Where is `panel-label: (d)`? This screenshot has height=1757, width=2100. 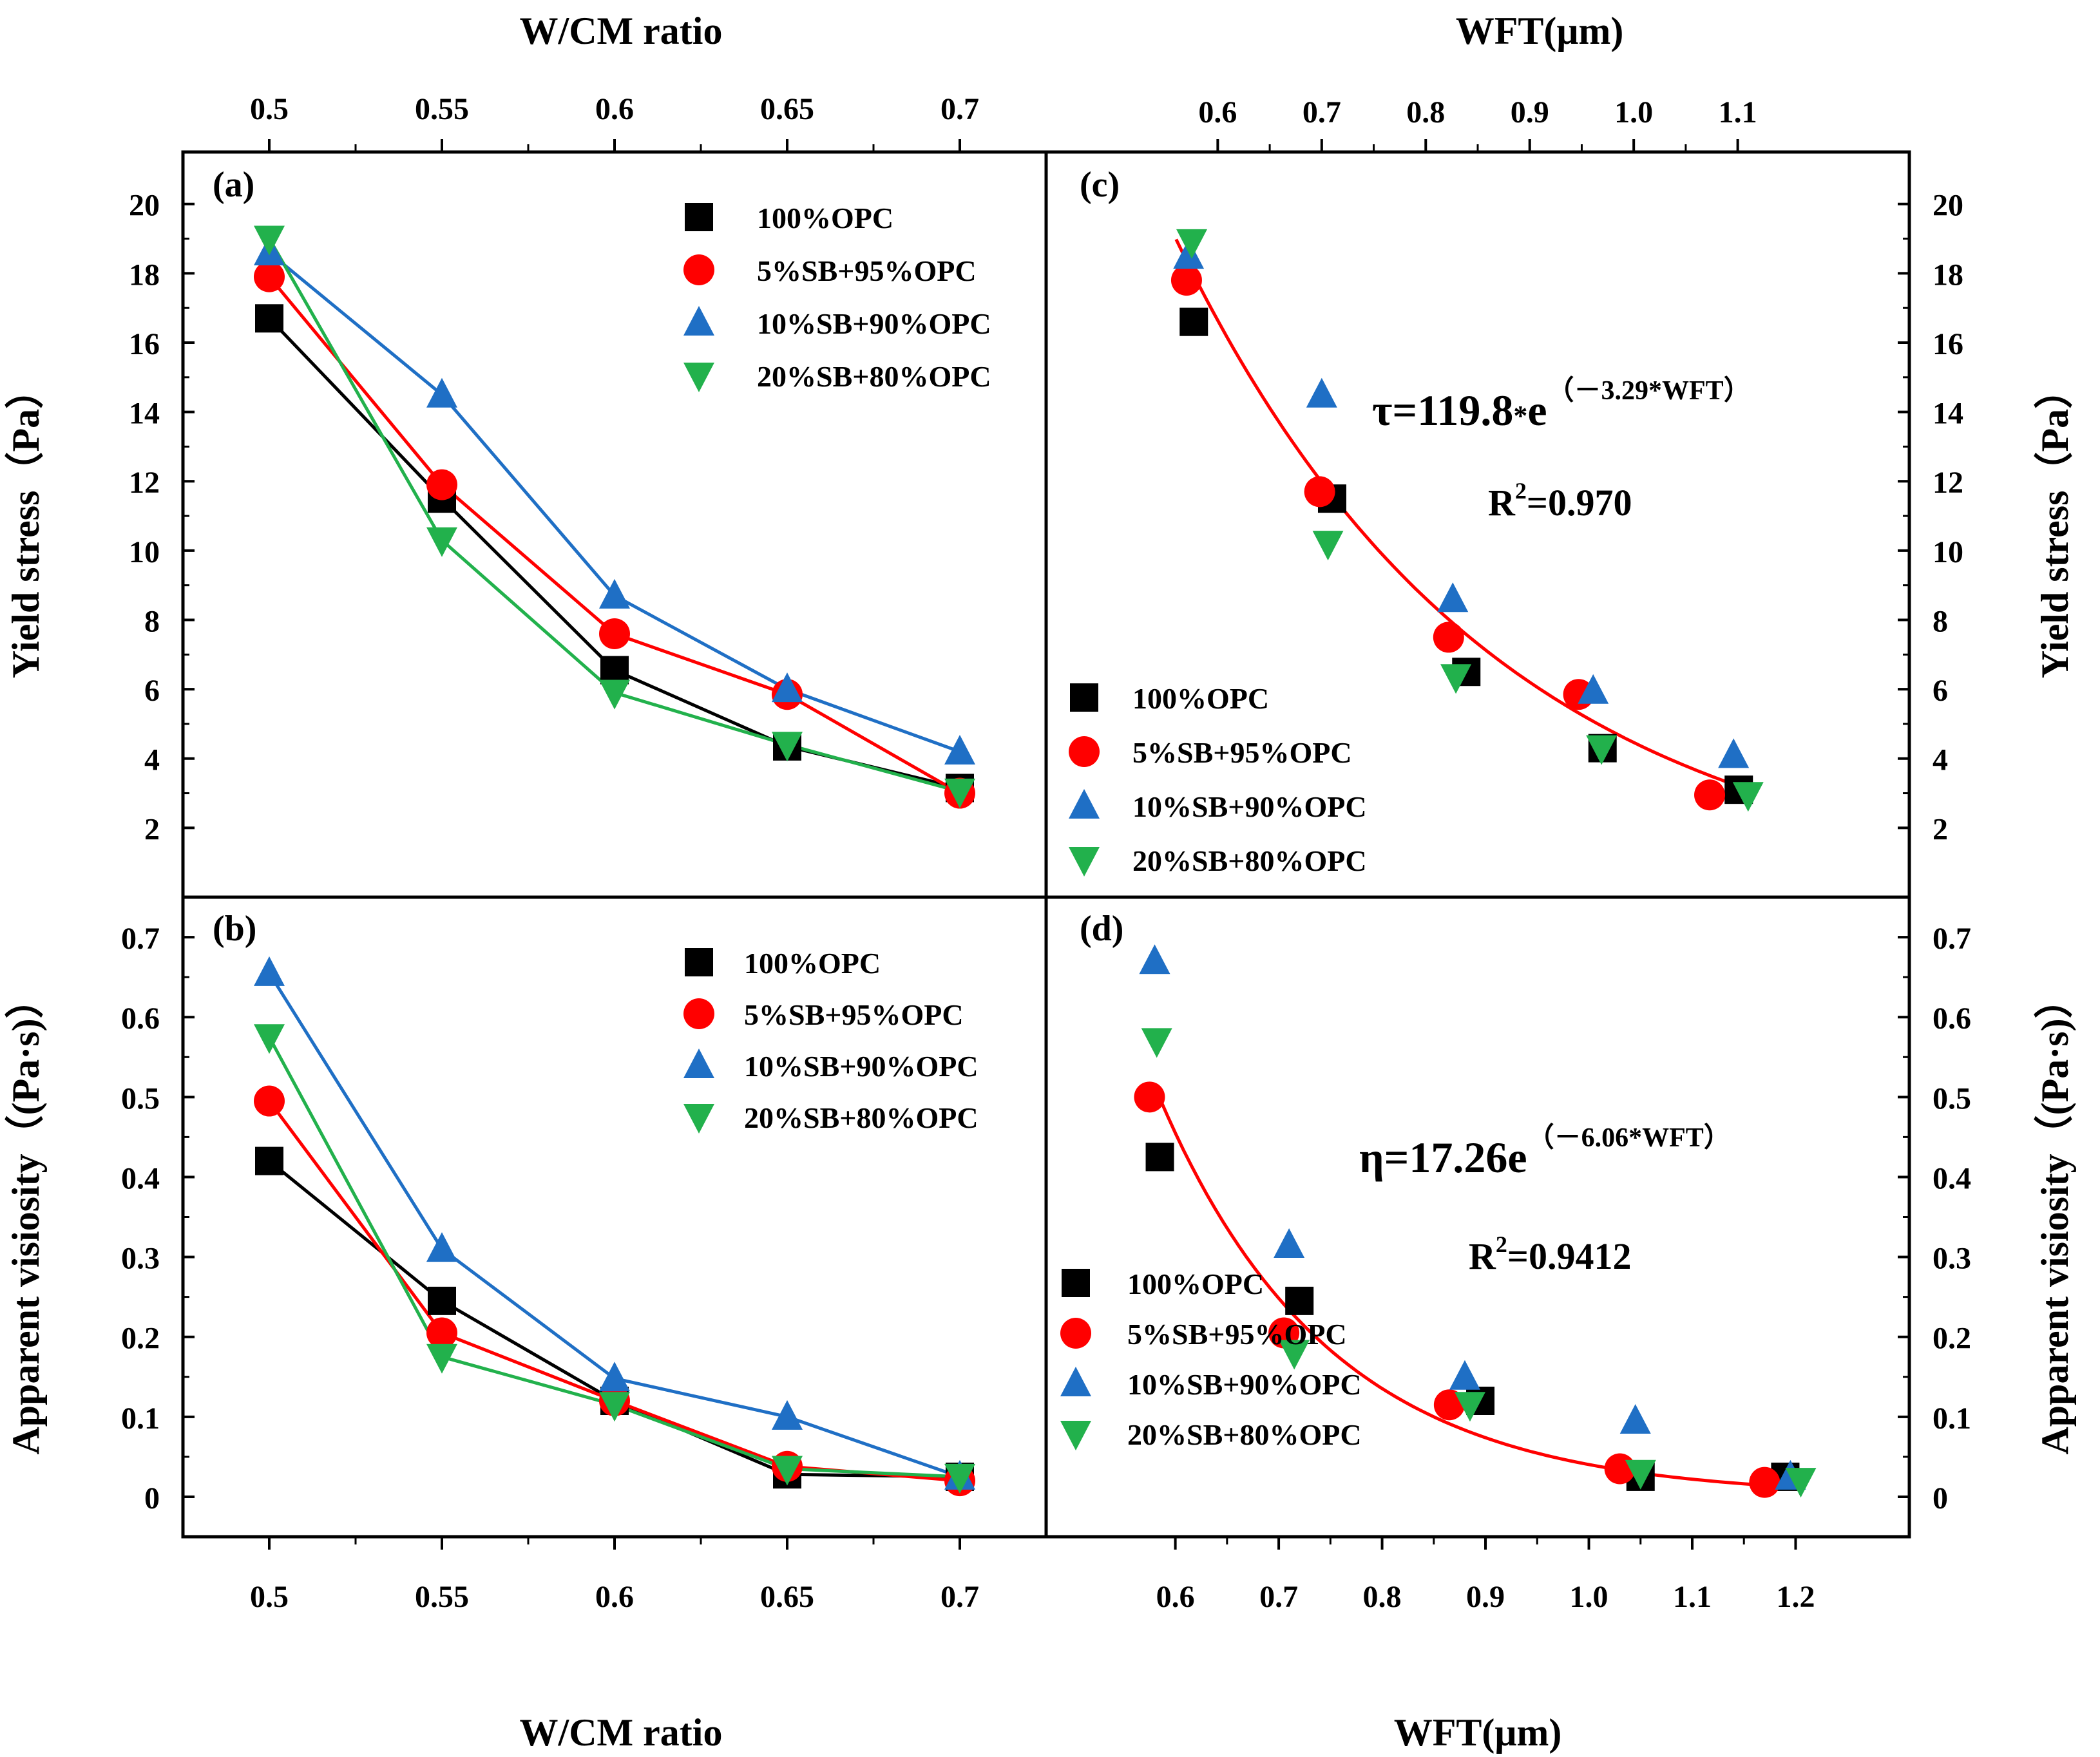
panel-label: (d) is located at coordinates (1101, 929).